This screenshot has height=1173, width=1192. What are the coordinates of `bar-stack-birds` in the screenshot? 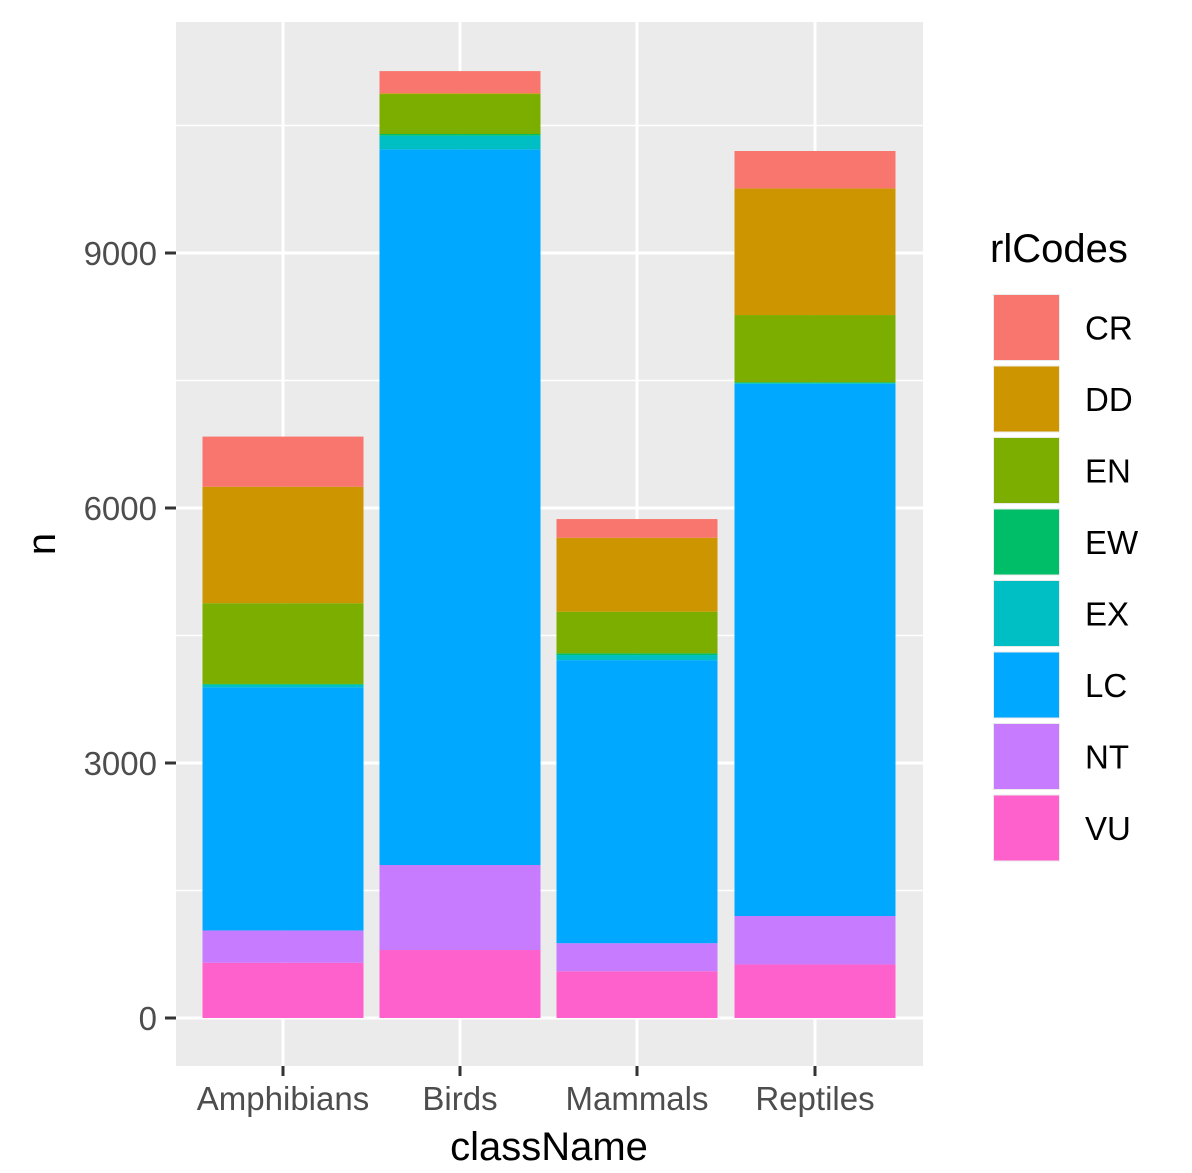 It's located at (460, 544).